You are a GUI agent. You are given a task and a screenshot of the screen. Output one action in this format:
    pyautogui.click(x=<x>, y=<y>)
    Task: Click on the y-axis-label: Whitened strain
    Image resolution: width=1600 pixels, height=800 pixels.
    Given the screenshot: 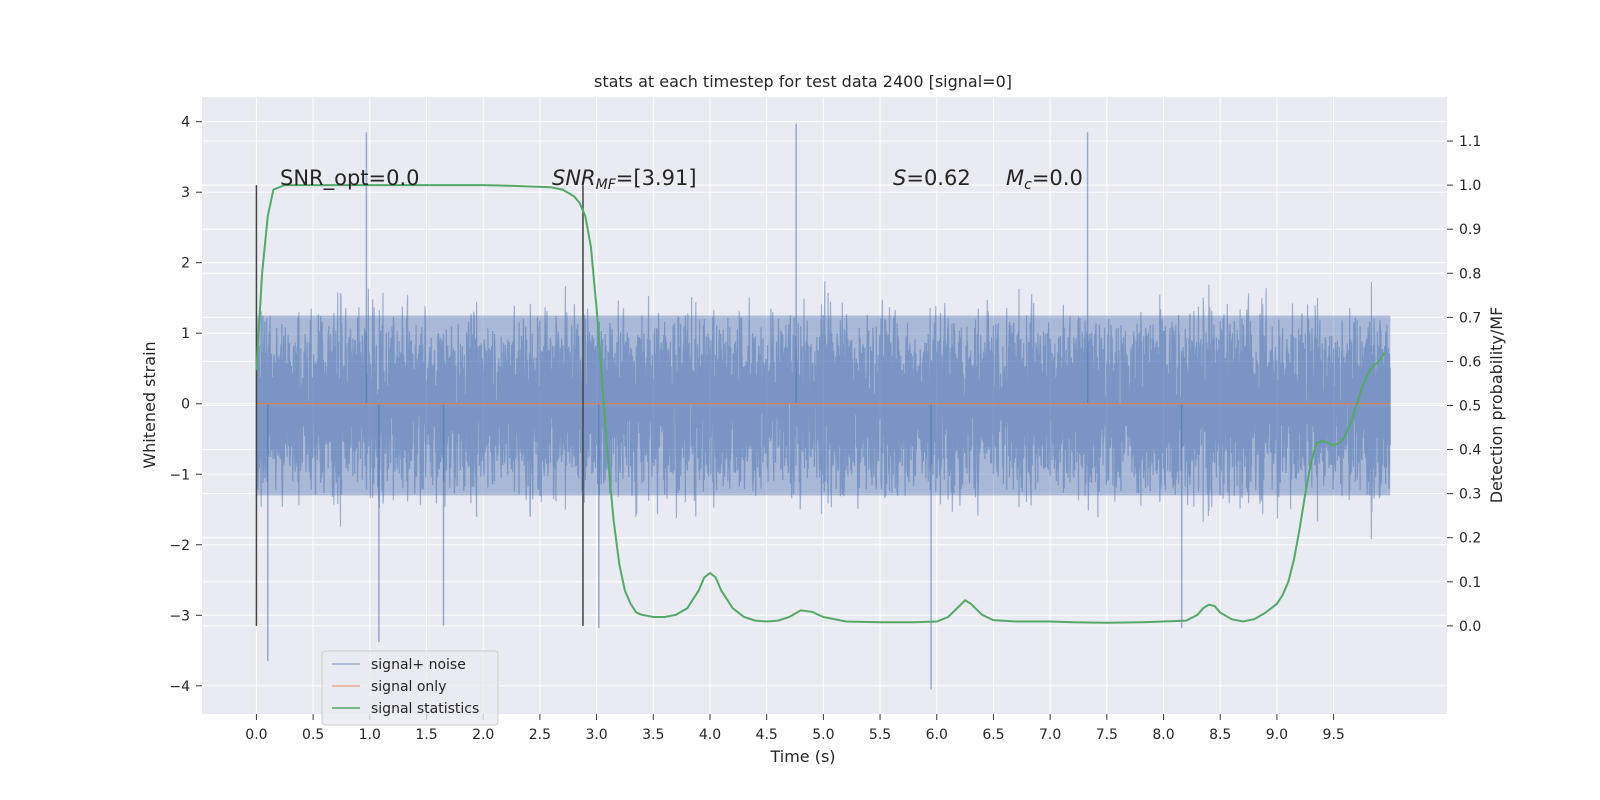 What is the action you would take?
    pyautogui.click(x=149, y=404)
    